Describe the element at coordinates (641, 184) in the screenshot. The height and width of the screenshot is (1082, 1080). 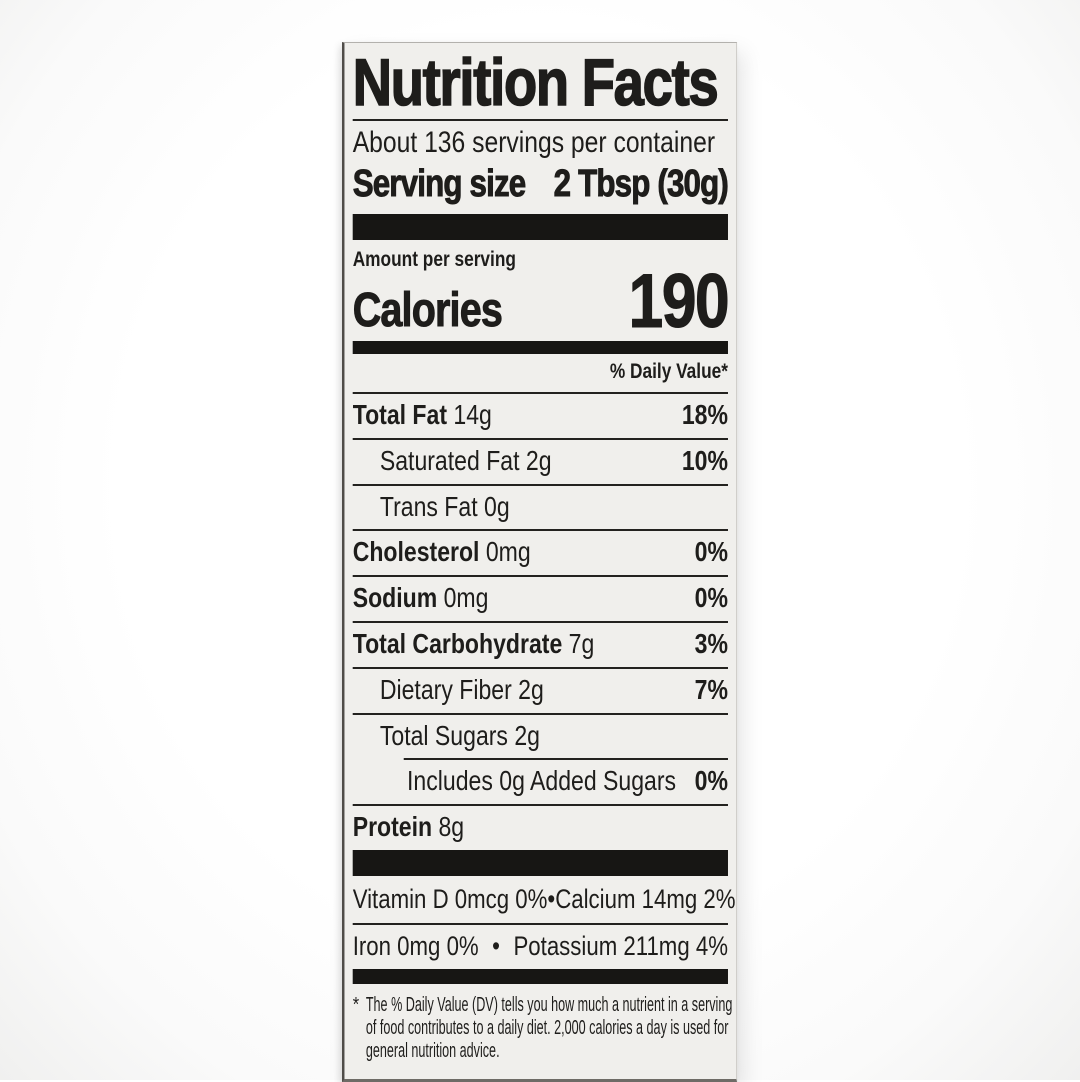
I see `serving-size-value: 2 Tbsp (30g)` at that location.